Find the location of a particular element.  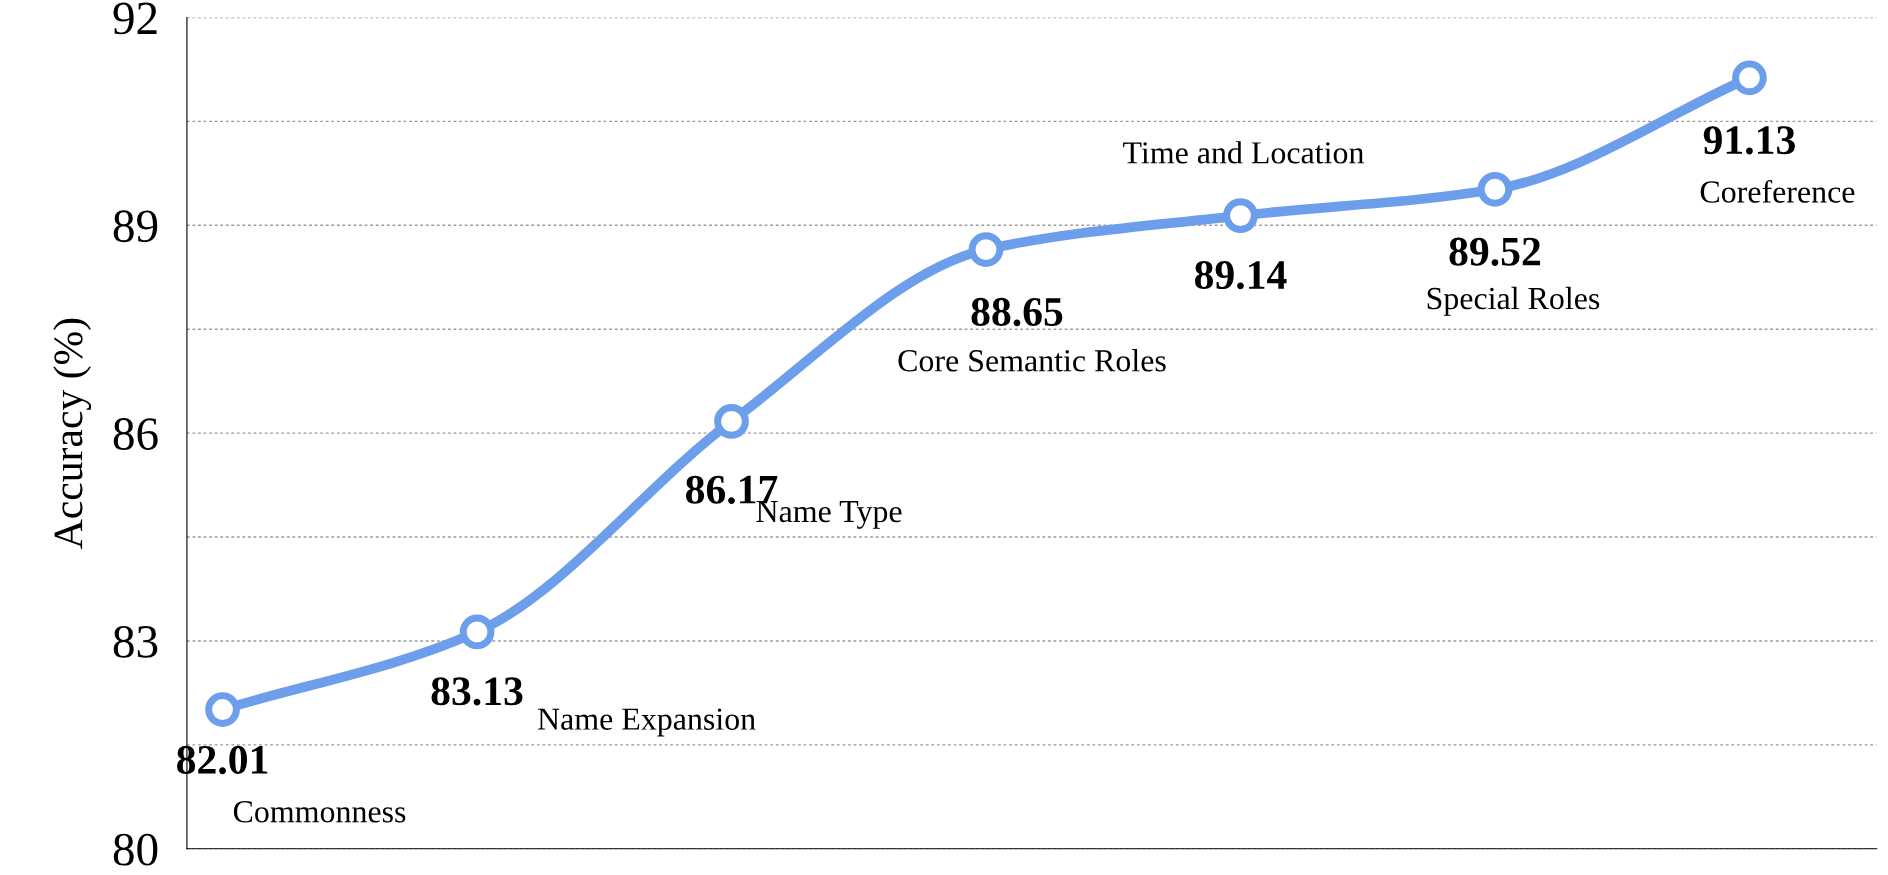

annotation: Name Expansion is located at coordinates (646, 722).